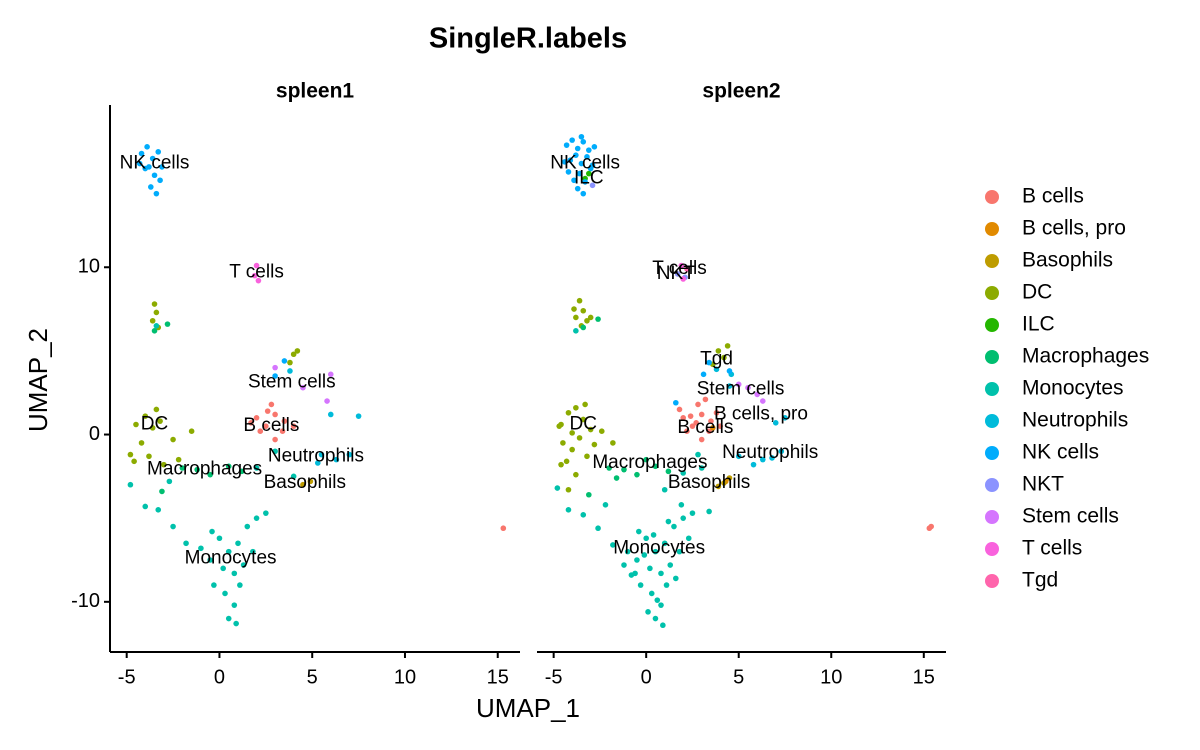 The height and width of the screenshot is (750, 1200). I want to click on y-tick-label: -10, so click(85, 601).